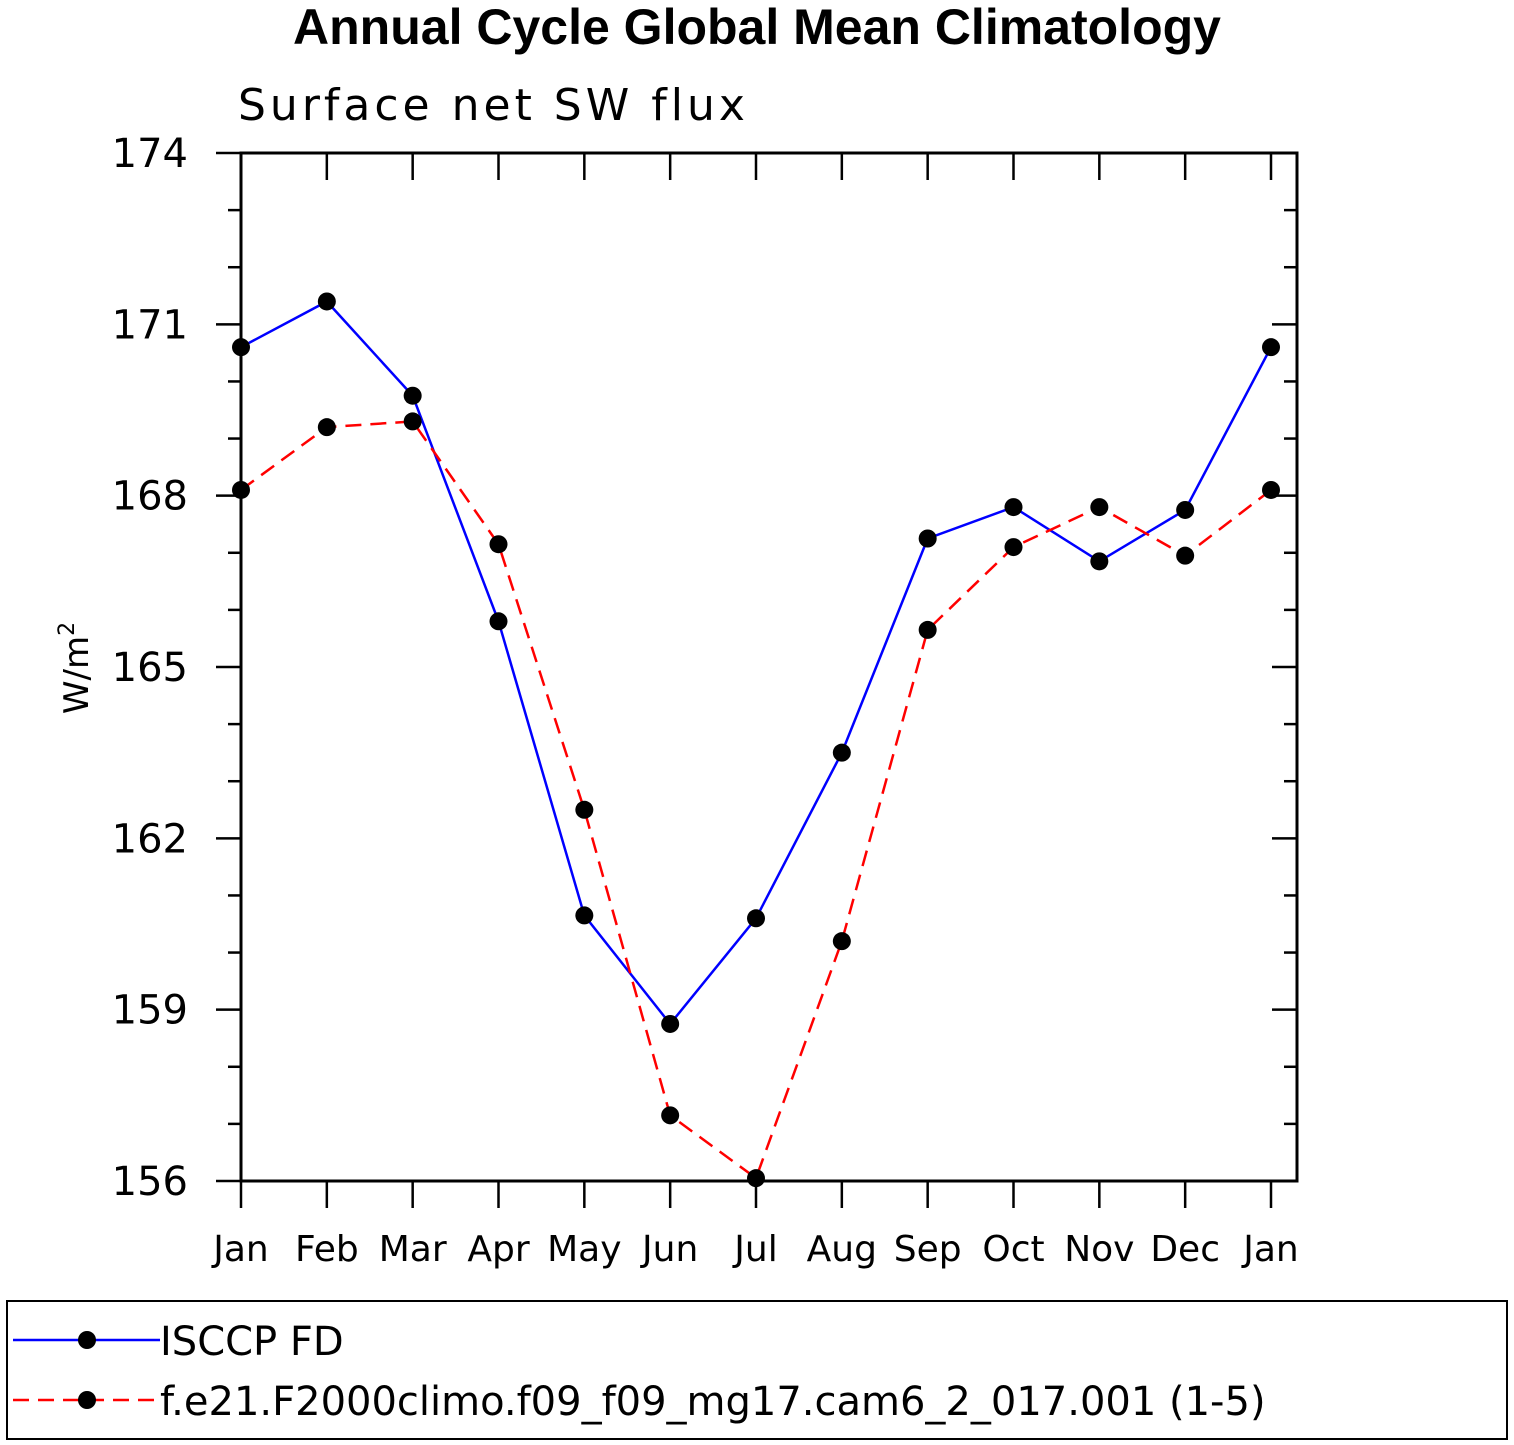  What do you see at coordinates (584, 1249) in the screenshot?
I see `x-tick-label: May` at bounding box center [584, 1249].